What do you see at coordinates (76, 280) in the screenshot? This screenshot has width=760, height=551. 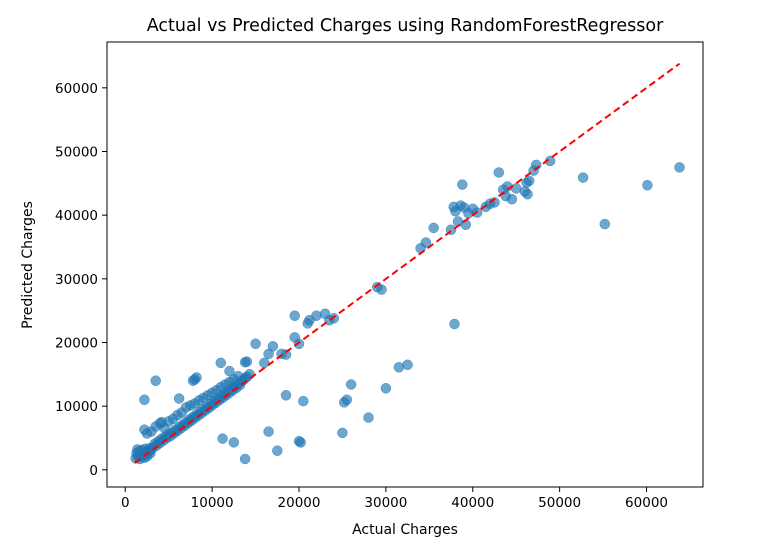 I see `y-tick-label: 30000` at bounding box center [76, 280].